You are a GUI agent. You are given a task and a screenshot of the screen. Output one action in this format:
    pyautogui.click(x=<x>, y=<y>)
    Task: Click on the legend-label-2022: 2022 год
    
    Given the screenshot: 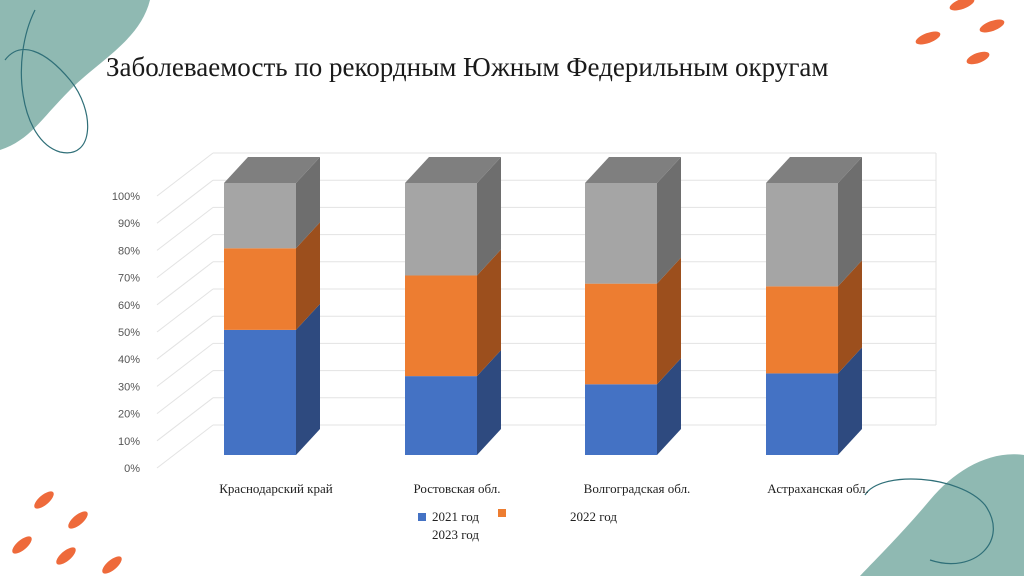 What is the action you would take?
    pyautogui.click(x=593, y=516)
    